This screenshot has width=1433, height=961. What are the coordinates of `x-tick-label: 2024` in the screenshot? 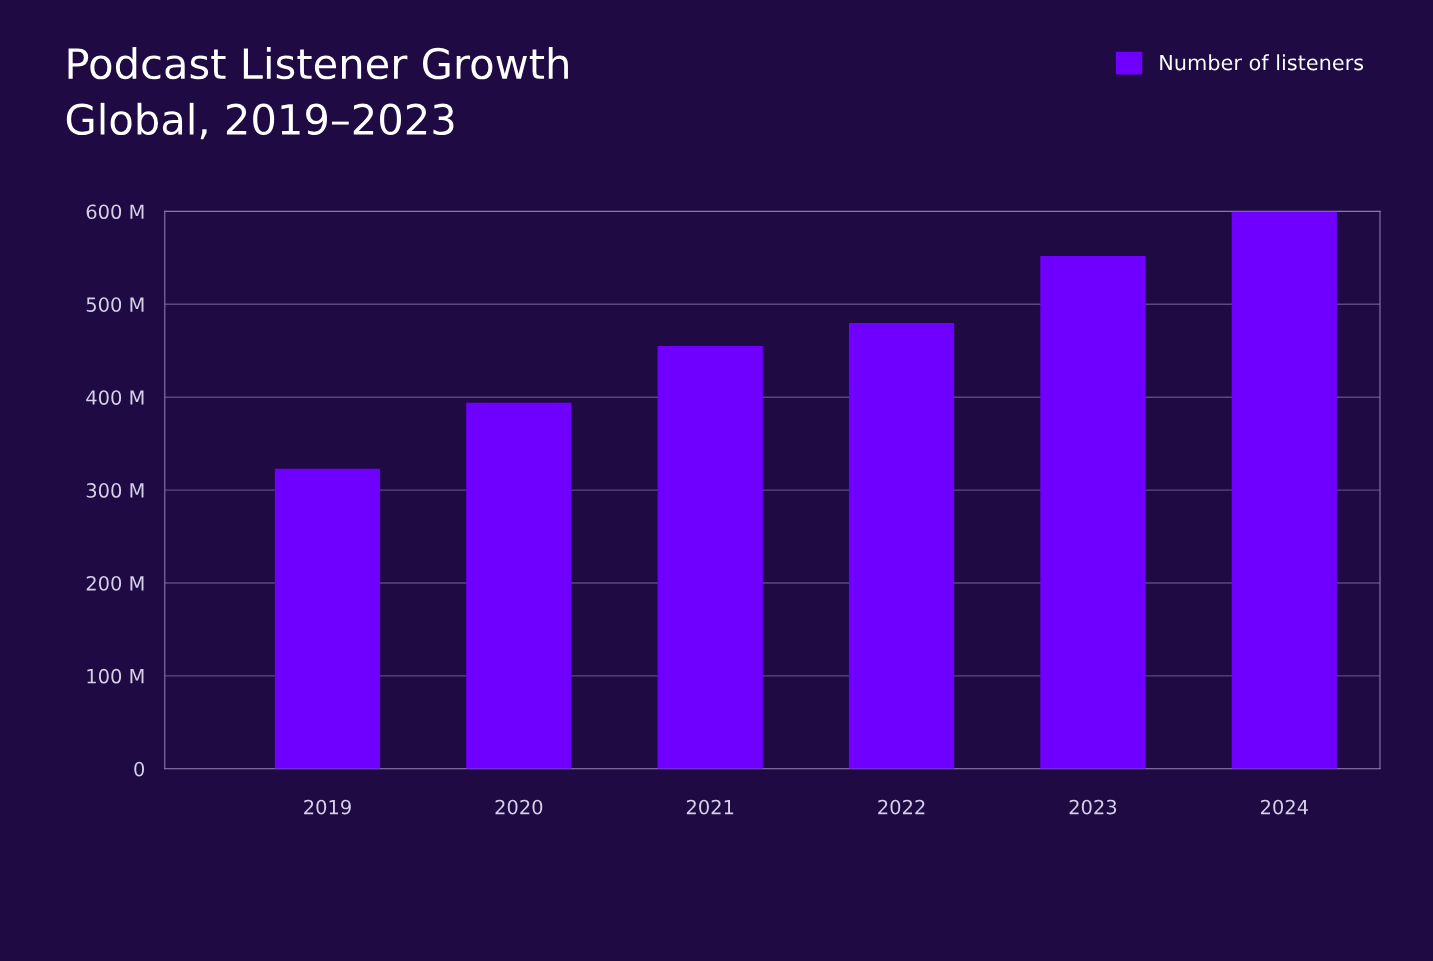 It's located at (1284, 807).